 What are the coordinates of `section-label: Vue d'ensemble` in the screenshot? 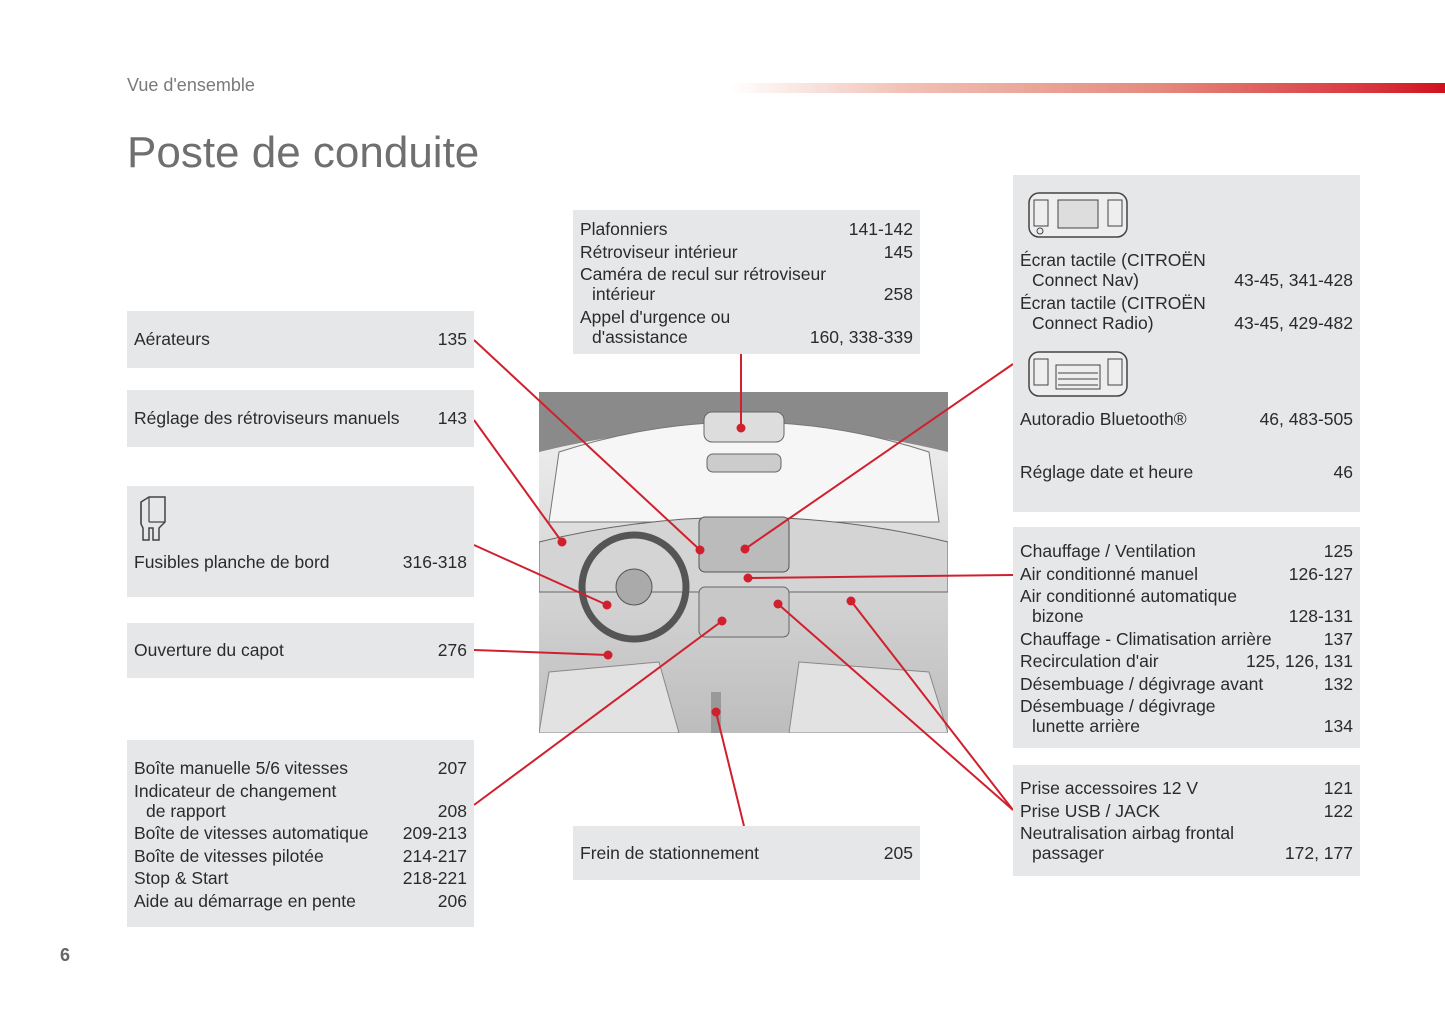 It's located at (191, 85).